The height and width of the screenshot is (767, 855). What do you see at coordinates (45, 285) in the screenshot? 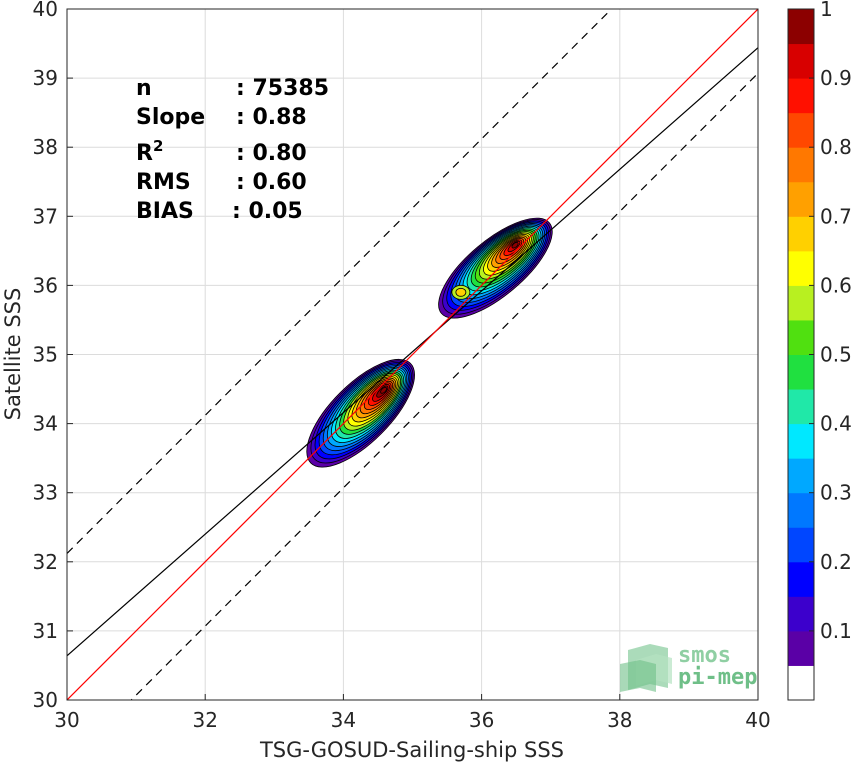
I see `y-tick-label: 36` at bounding box center [45, 285].